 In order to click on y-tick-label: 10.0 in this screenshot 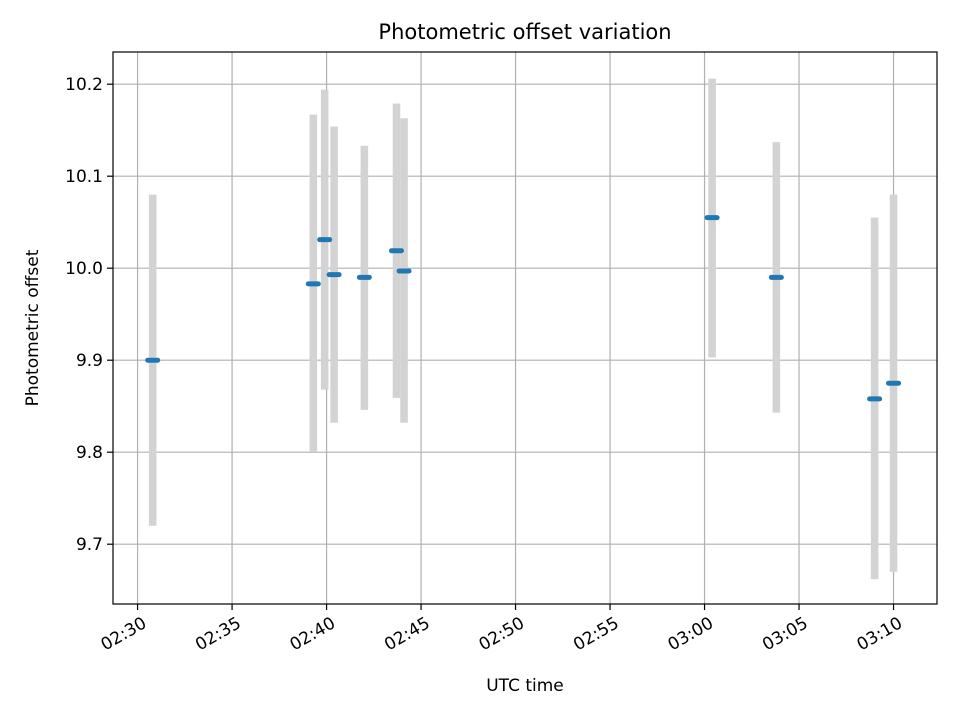, I will do `click(84, 269)`.